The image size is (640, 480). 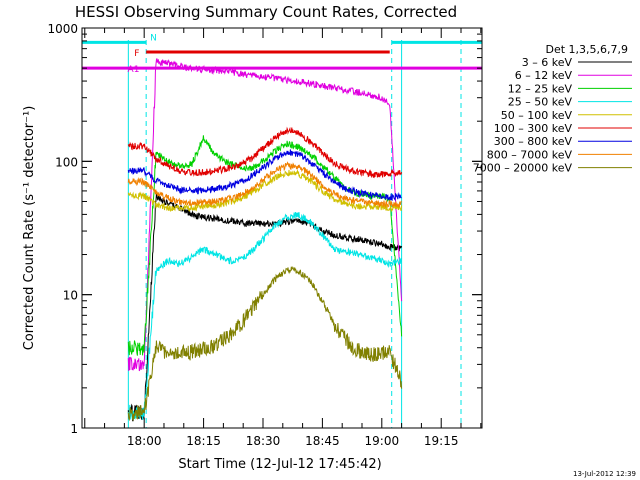 I want to click on x-tick-label: 19:15, so click(x=441, y=441).